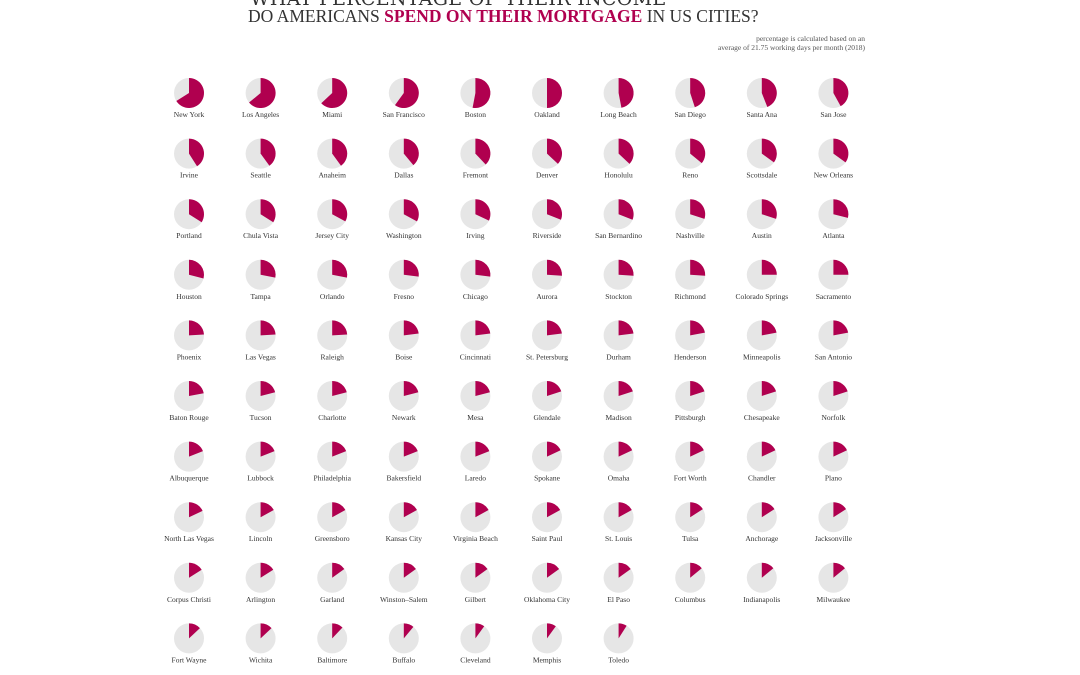 Image resolution: width=1080 pixels, height=675 pixels. I want to click on city-pie-group: Fremont, so click(475, 159).